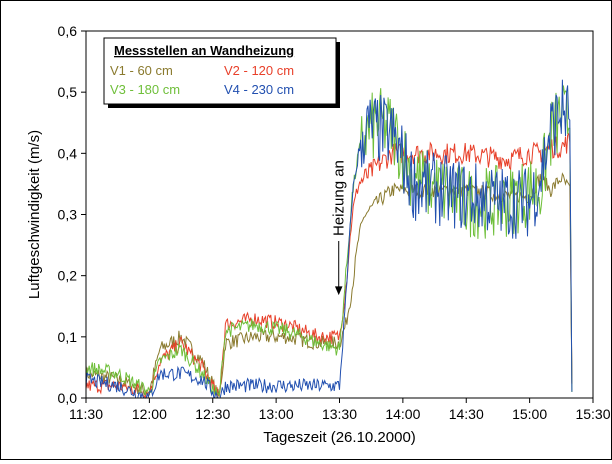  What do you see at coordinates (592, 414) in the screenshot?
I see `x-tick-label: 15:30` at bounding box center [592, 414].